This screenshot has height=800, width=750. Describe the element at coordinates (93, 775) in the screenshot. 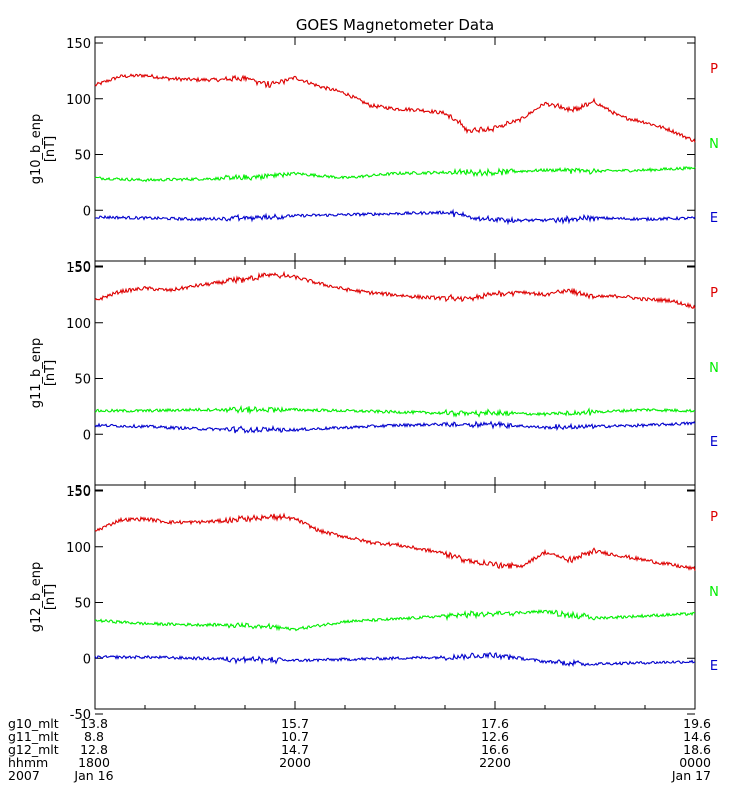

I see `table-cell: Jan 16` at that location.